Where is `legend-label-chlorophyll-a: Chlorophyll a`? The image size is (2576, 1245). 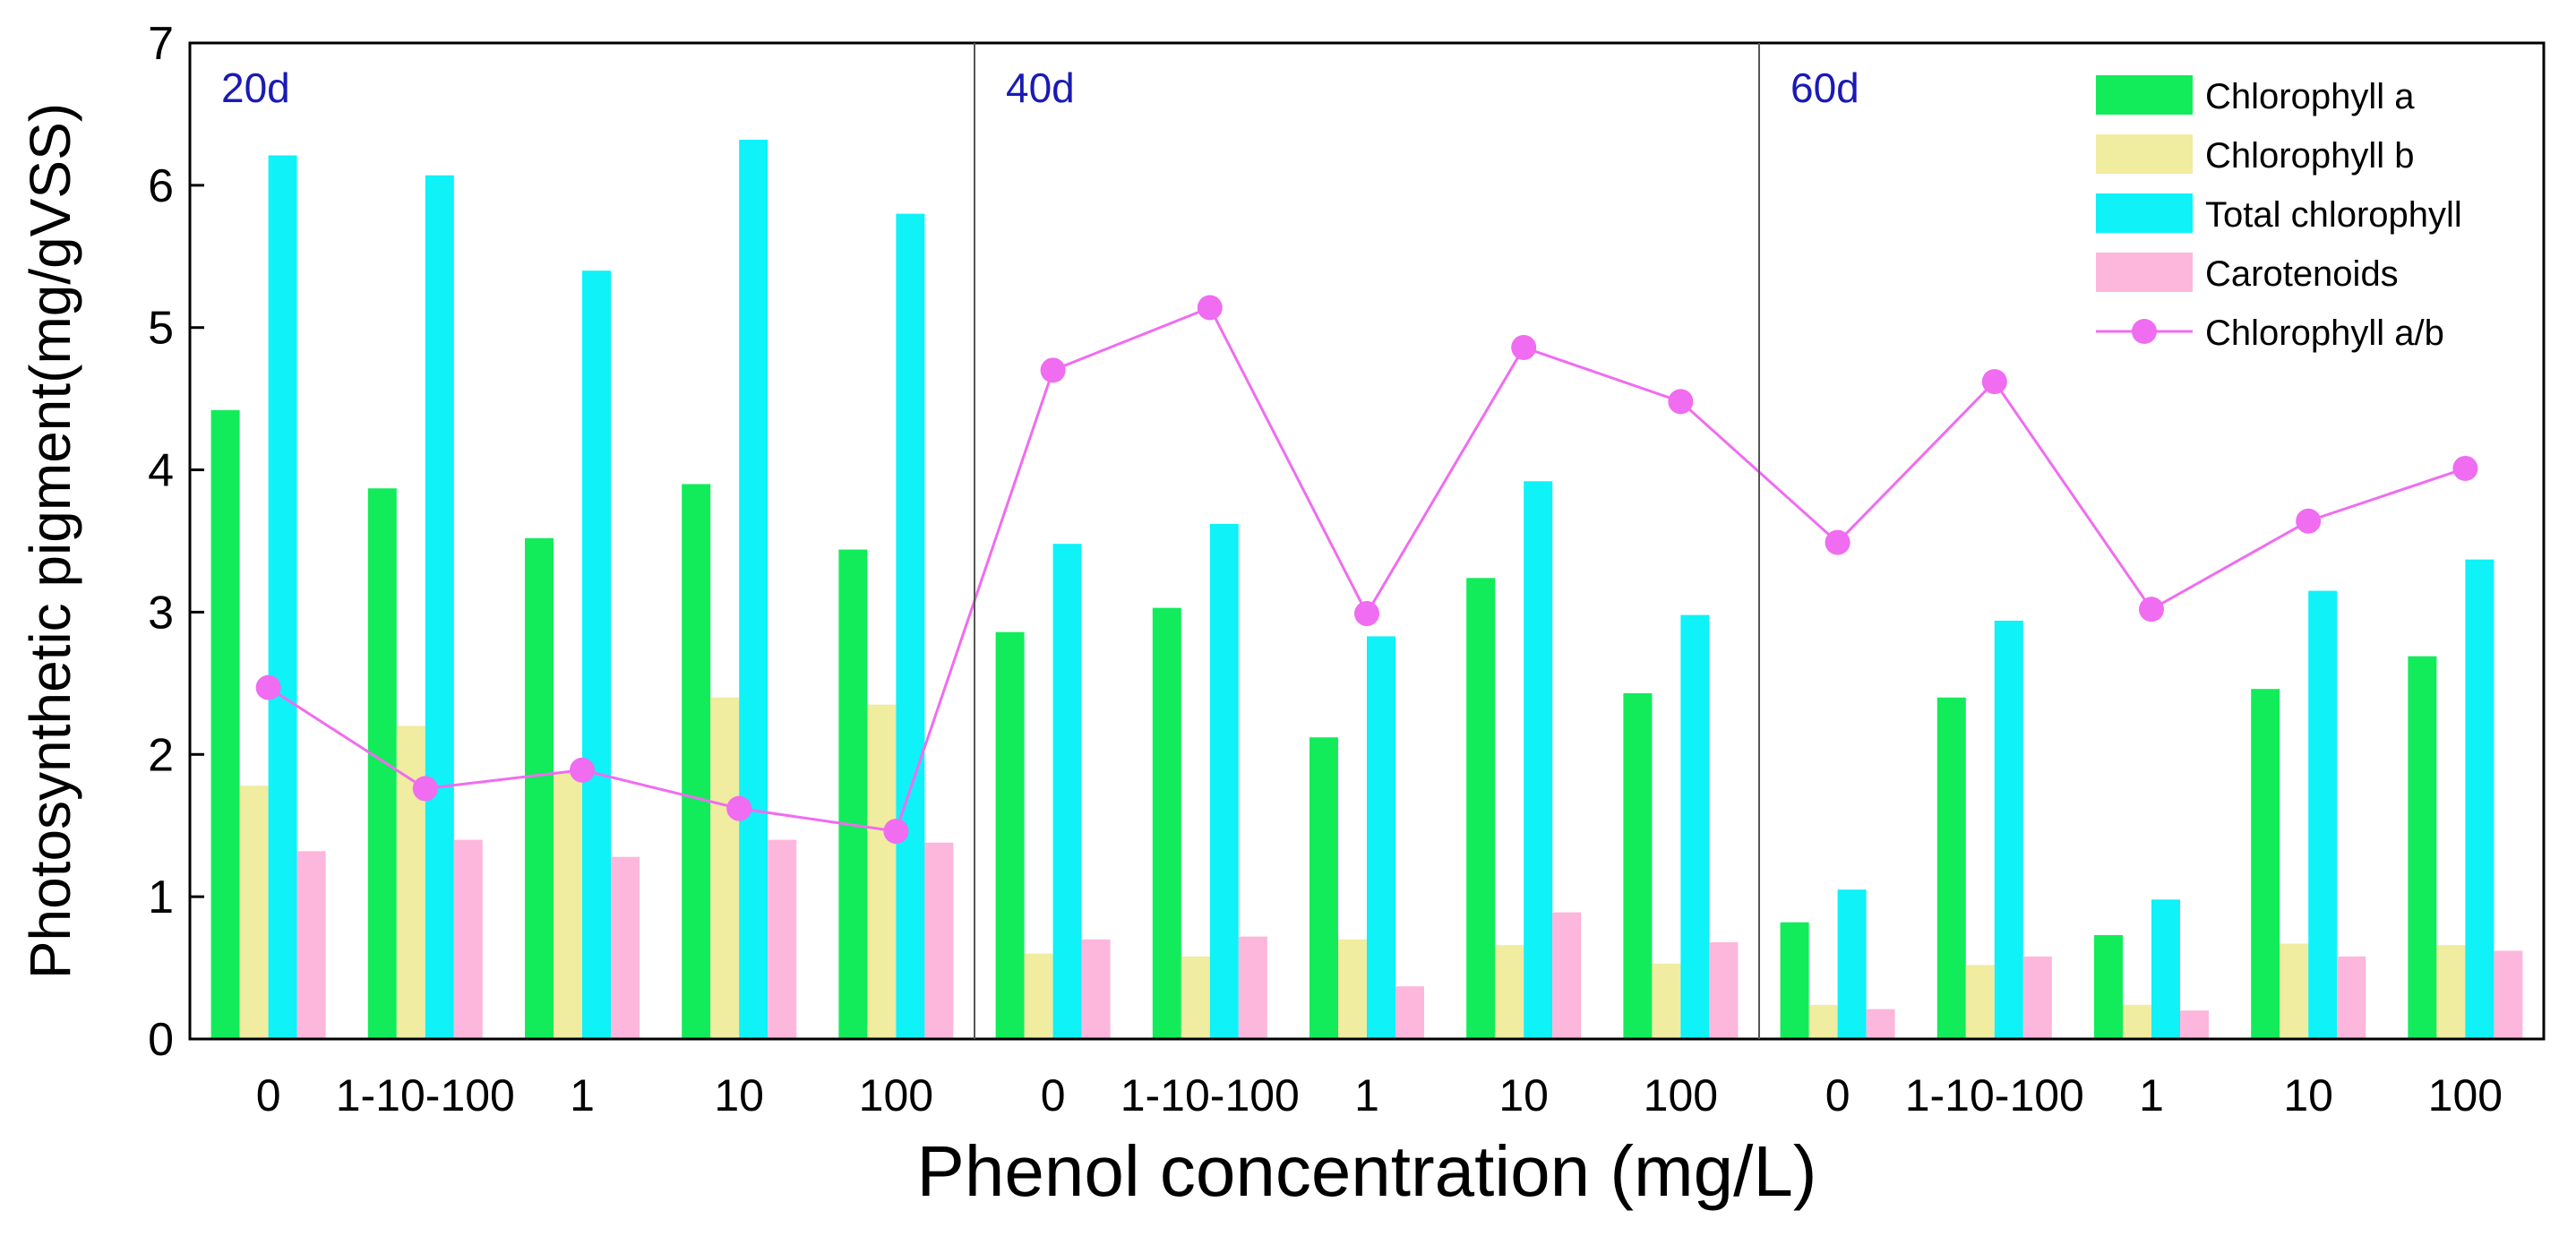 legend-label-chlorophyll-a: Chlorophyll a is located at coordinates (2310, 96).